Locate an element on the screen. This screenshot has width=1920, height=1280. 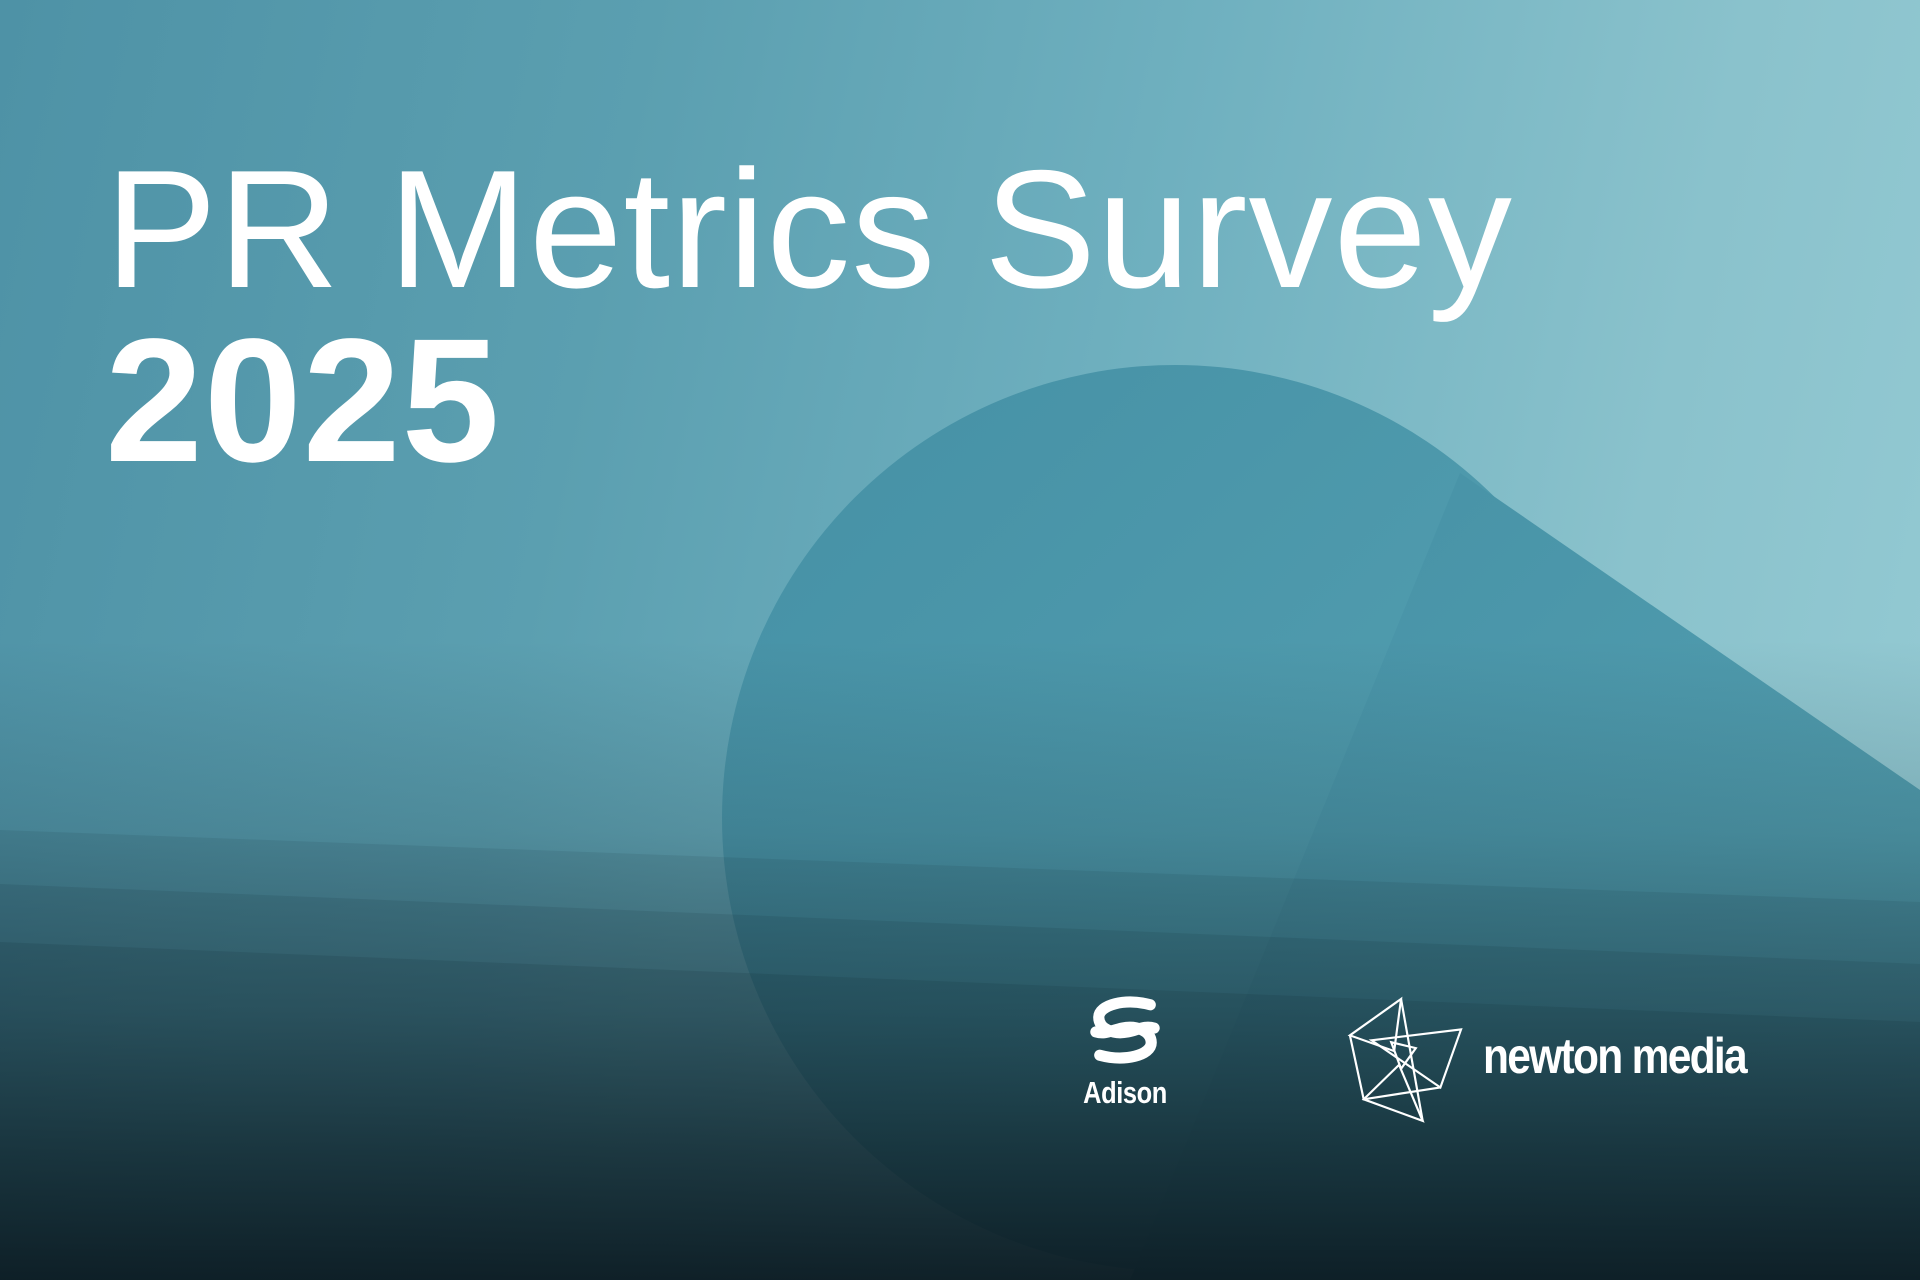
adison-logo-icon is located at coordinates (1125, 1030).